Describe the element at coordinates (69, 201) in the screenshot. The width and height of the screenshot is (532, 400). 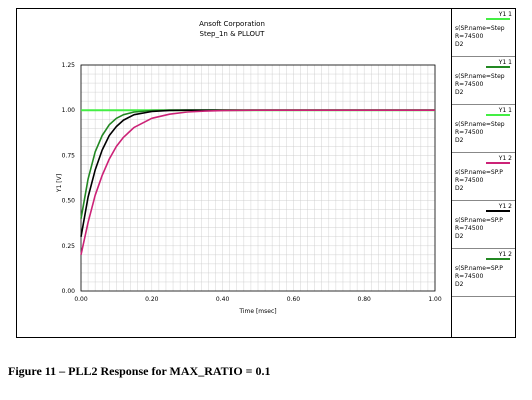
I see `y-tick-label: 0.50` at that location.